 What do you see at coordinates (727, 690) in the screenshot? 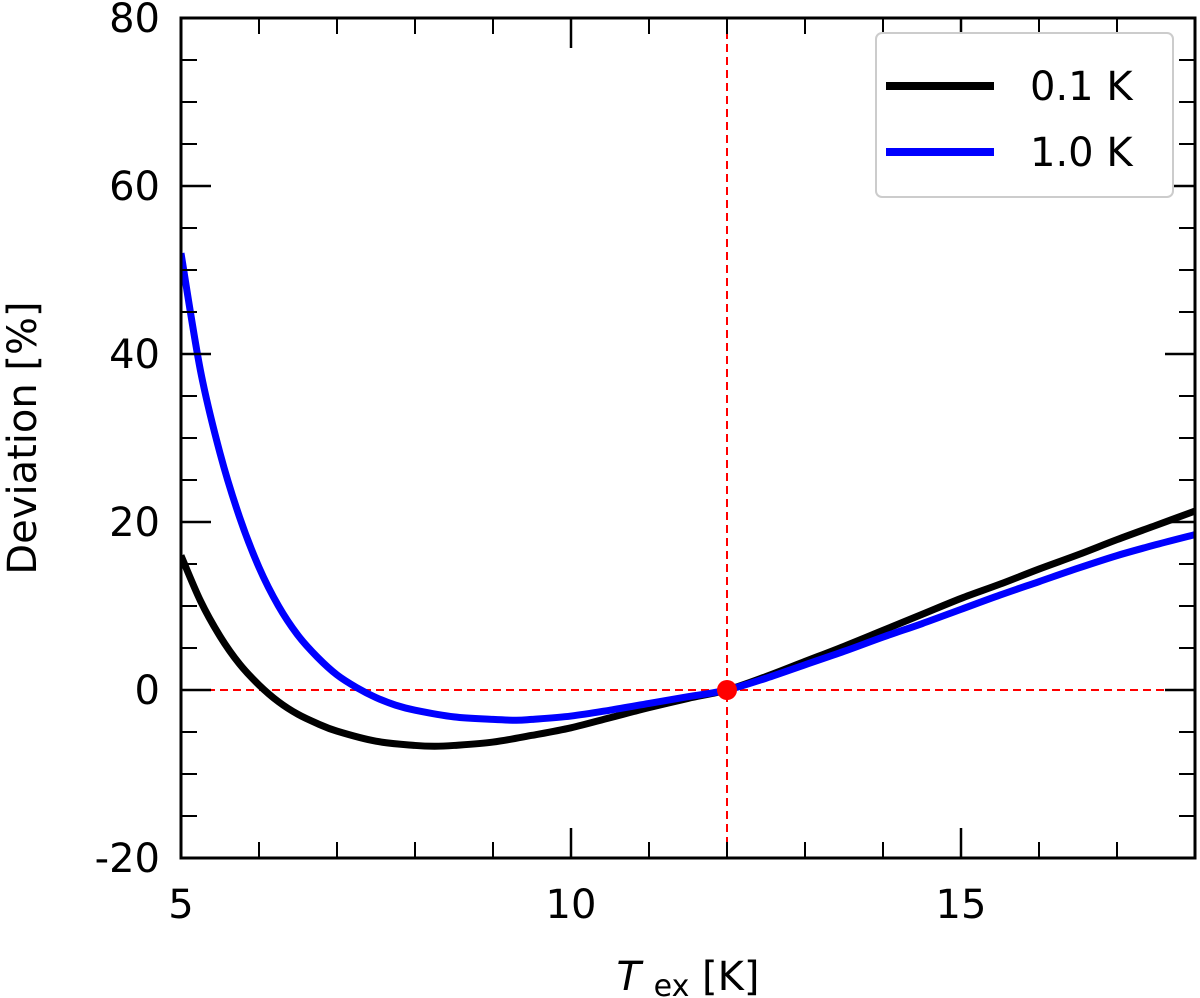
I see `intersection-marker` at bounding box center [727, 690].